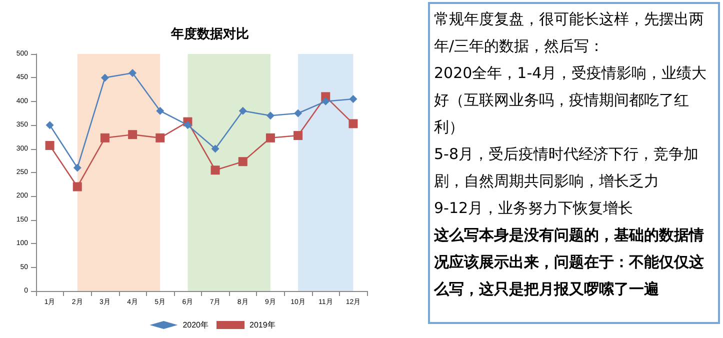 The image size is (723, 338). Describe the element at coordinates (195, 325) in the screenshot. I see `legend-label: 2020年` at that location.